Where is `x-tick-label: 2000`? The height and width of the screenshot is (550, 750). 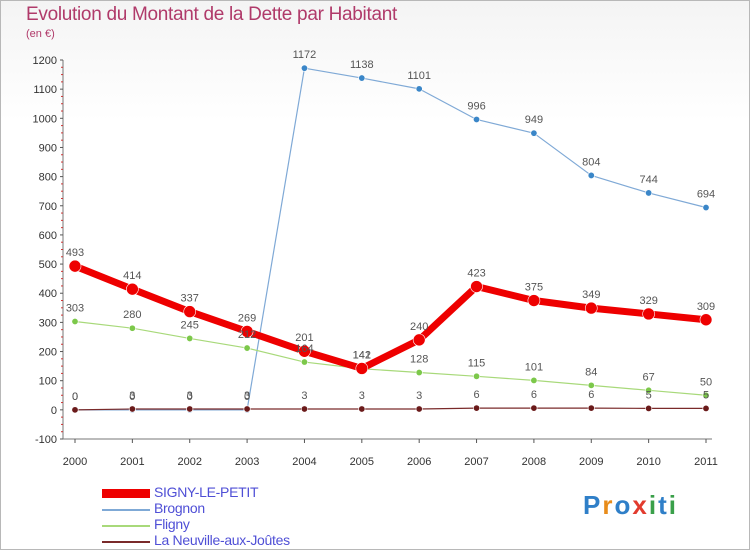 x-tick-label: 2000 is located at coordinates (75, 462).